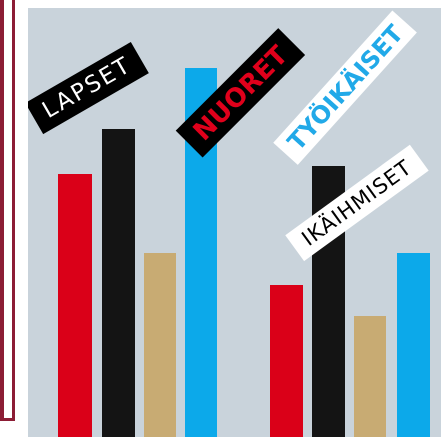 The height and width of the screenshot is (437, 441). What do you see at coordinates (370, 376) in the screenshot?
I see `bar-group2-tan` at bounding box center [370, 376].